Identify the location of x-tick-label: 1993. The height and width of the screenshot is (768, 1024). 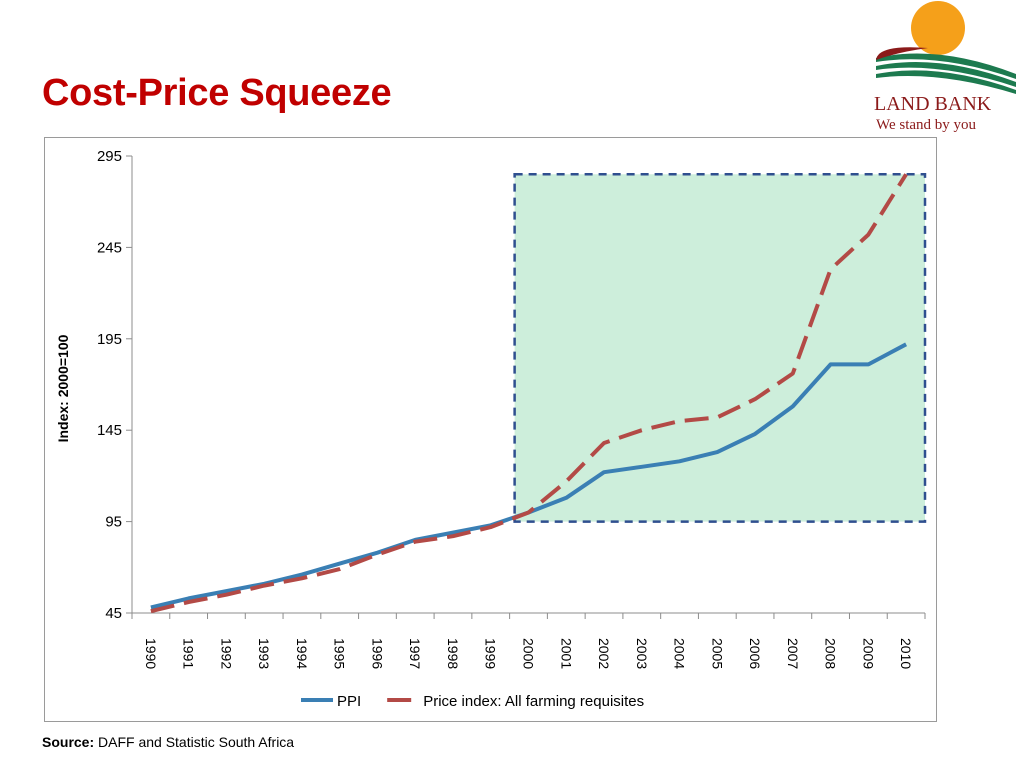
(264, 653).